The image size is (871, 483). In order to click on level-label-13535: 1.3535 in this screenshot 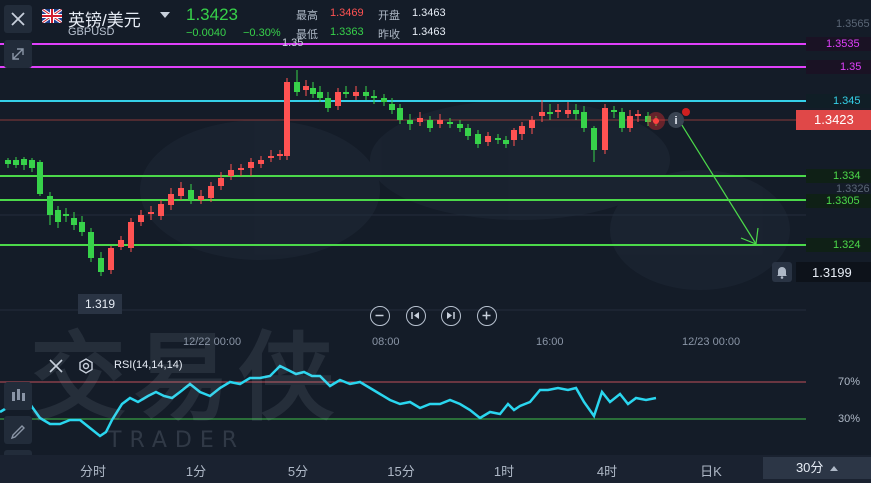, I will do `click(838, 44)`.